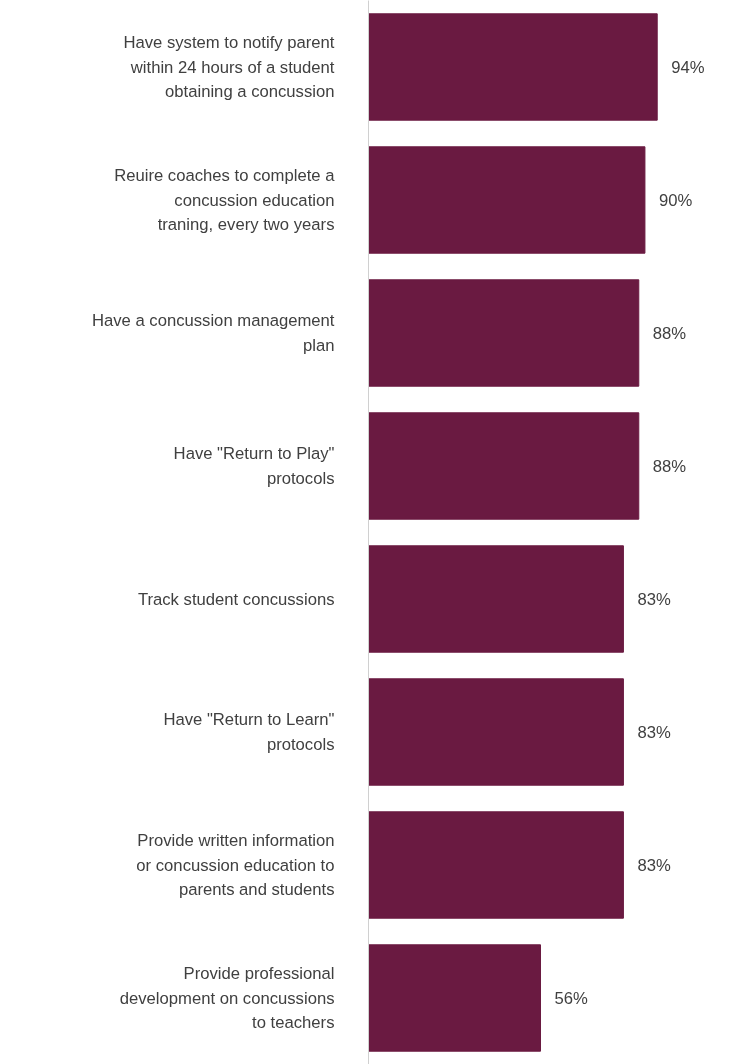 Image resolution: width=739 pixels, height=1064 pixels. I want to click on data-label: 90%, so click(675, 200).